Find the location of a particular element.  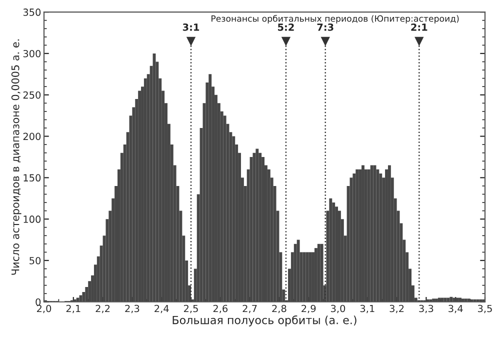

x-tick-label: 3,4 is located at coordinates (455, 309).